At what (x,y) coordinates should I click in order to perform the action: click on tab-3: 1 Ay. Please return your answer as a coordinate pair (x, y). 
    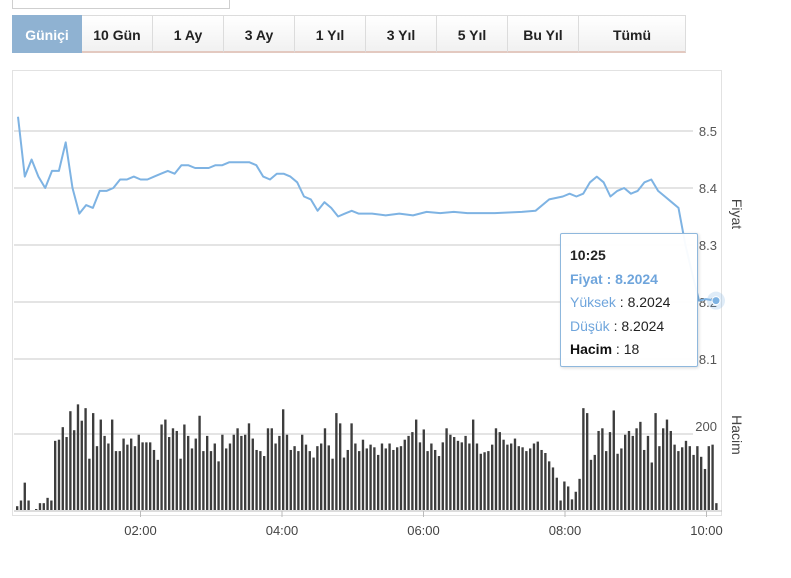
    Looking at the image, I should click on (188, 34).